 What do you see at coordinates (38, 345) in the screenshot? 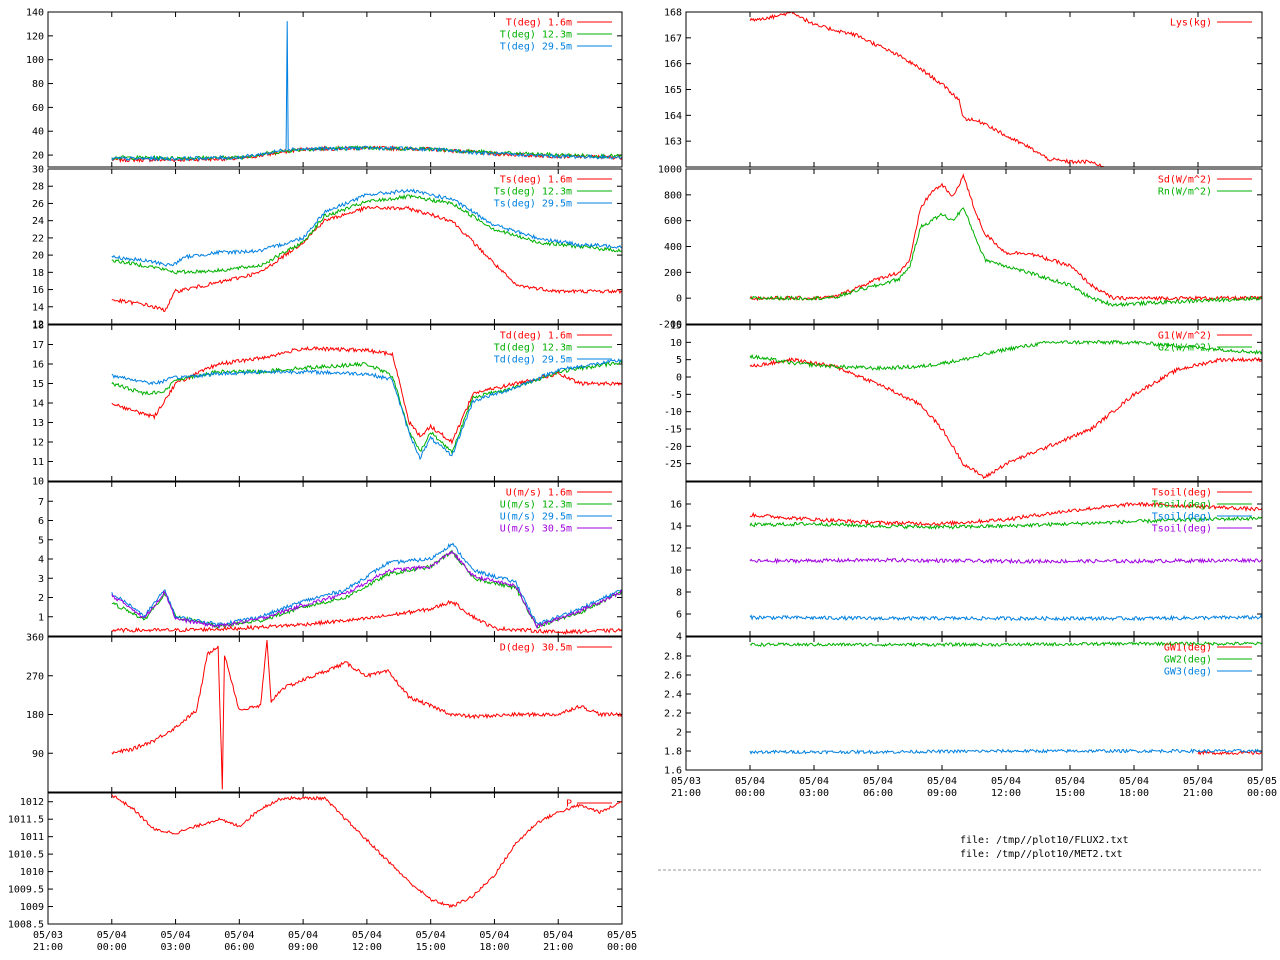
I see `ytick-label: 17` at bounding box center [38, 345].